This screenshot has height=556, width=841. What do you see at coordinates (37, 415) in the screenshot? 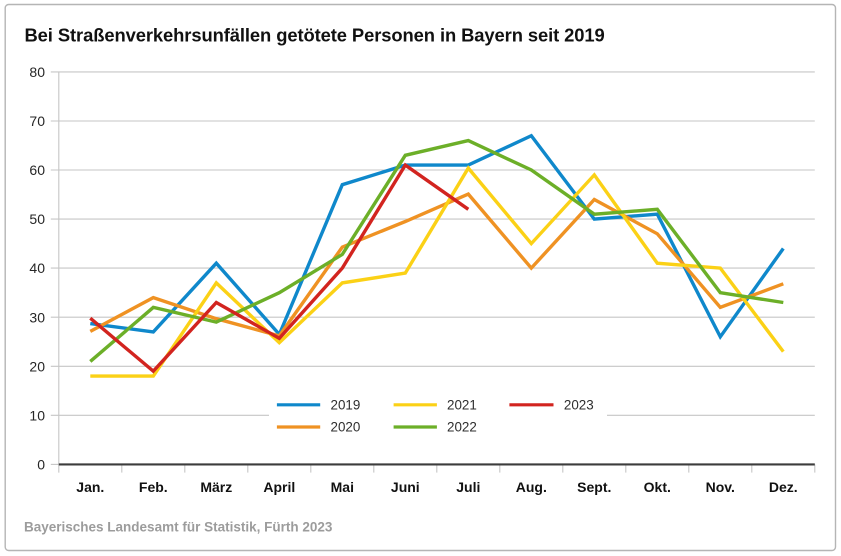
I see `svg-text: 10` at bounding box center [37, 415].